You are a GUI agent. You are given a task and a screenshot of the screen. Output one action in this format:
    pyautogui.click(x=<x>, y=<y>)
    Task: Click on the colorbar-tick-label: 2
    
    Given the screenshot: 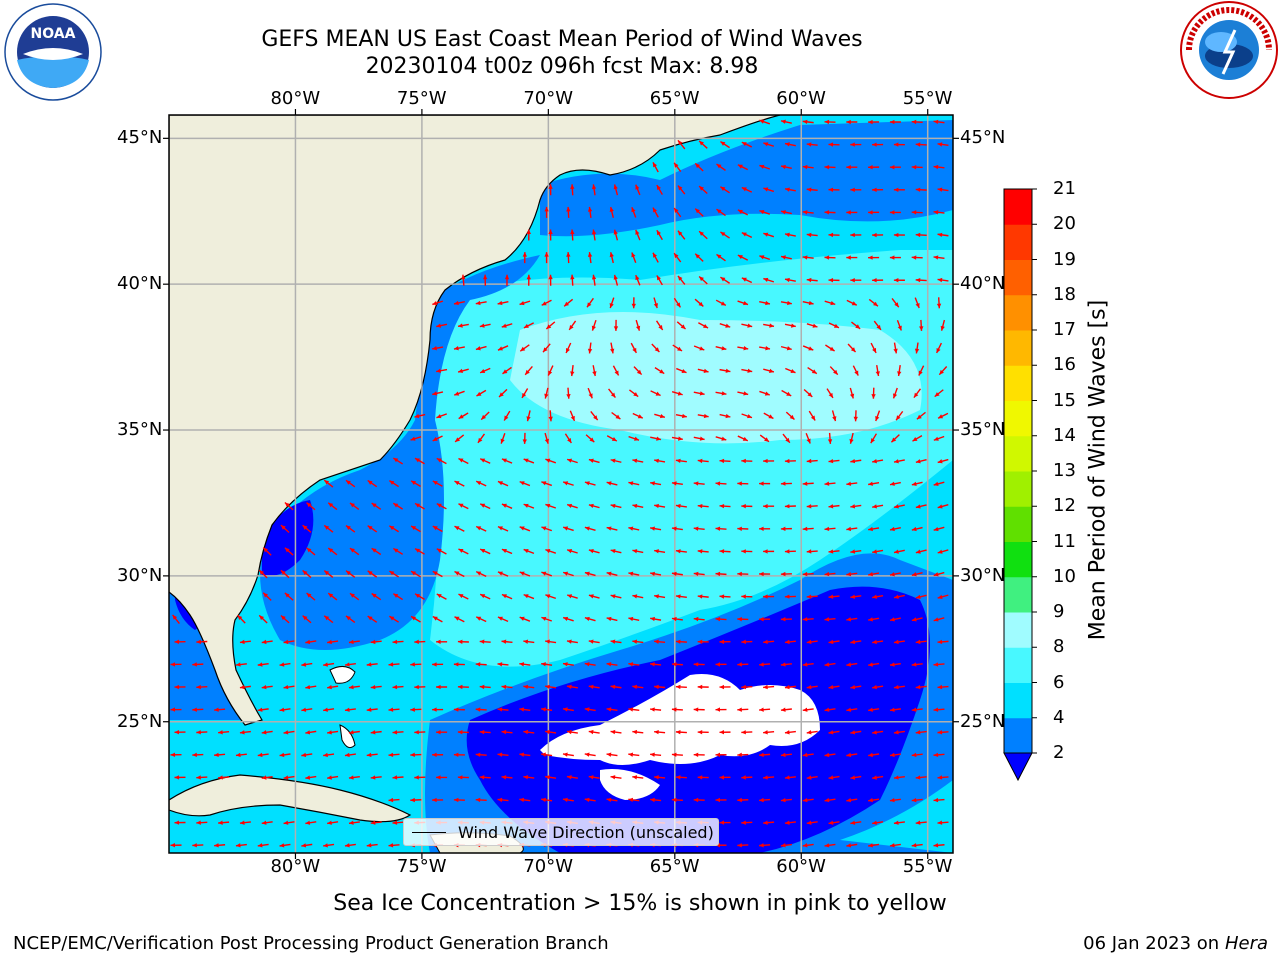 What is the action you would take?
    pyautogui.click(x=1059, y=752)
    